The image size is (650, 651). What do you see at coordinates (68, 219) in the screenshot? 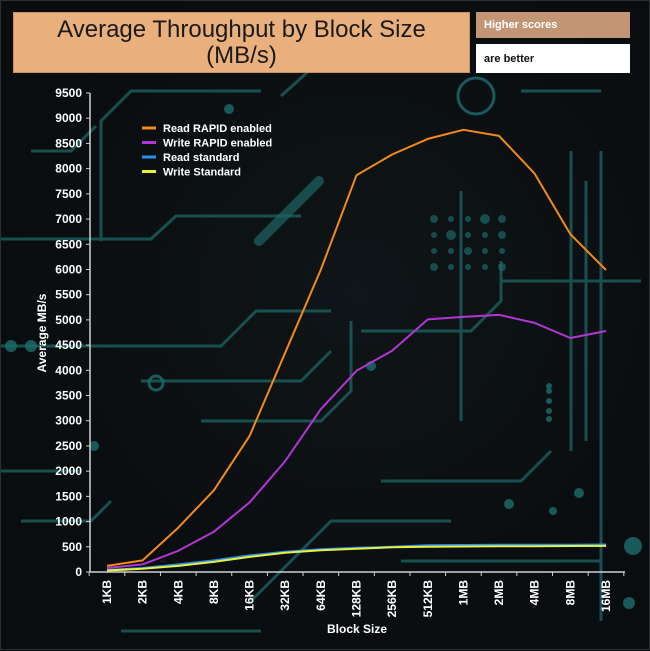
I see `y-tick-label: 7000` at bounding box center [68, 219].